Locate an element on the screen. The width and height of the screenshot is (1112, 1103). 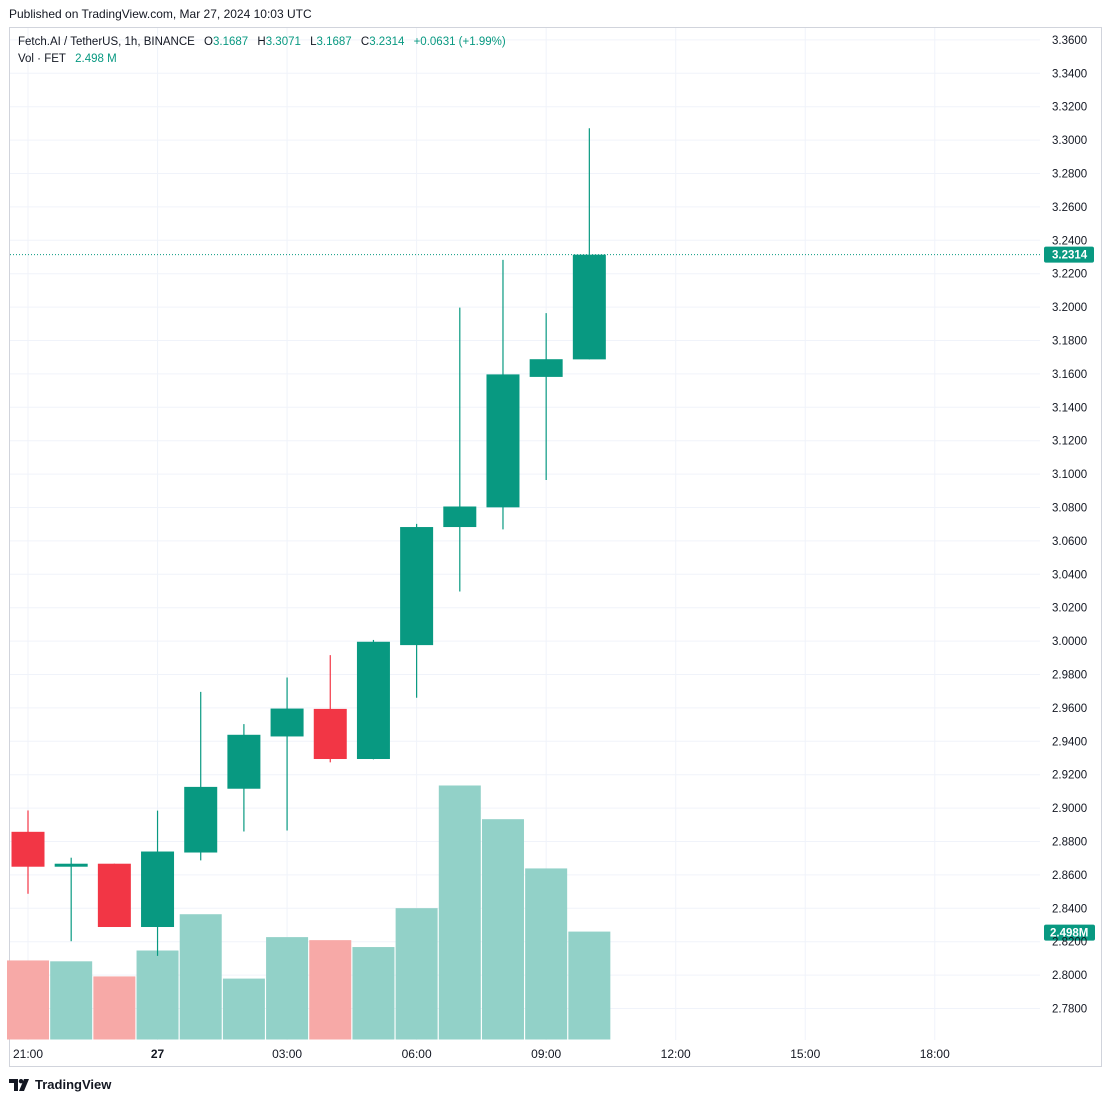
y-tick-label: 2.9600 is located at coordinates (1069, 709).